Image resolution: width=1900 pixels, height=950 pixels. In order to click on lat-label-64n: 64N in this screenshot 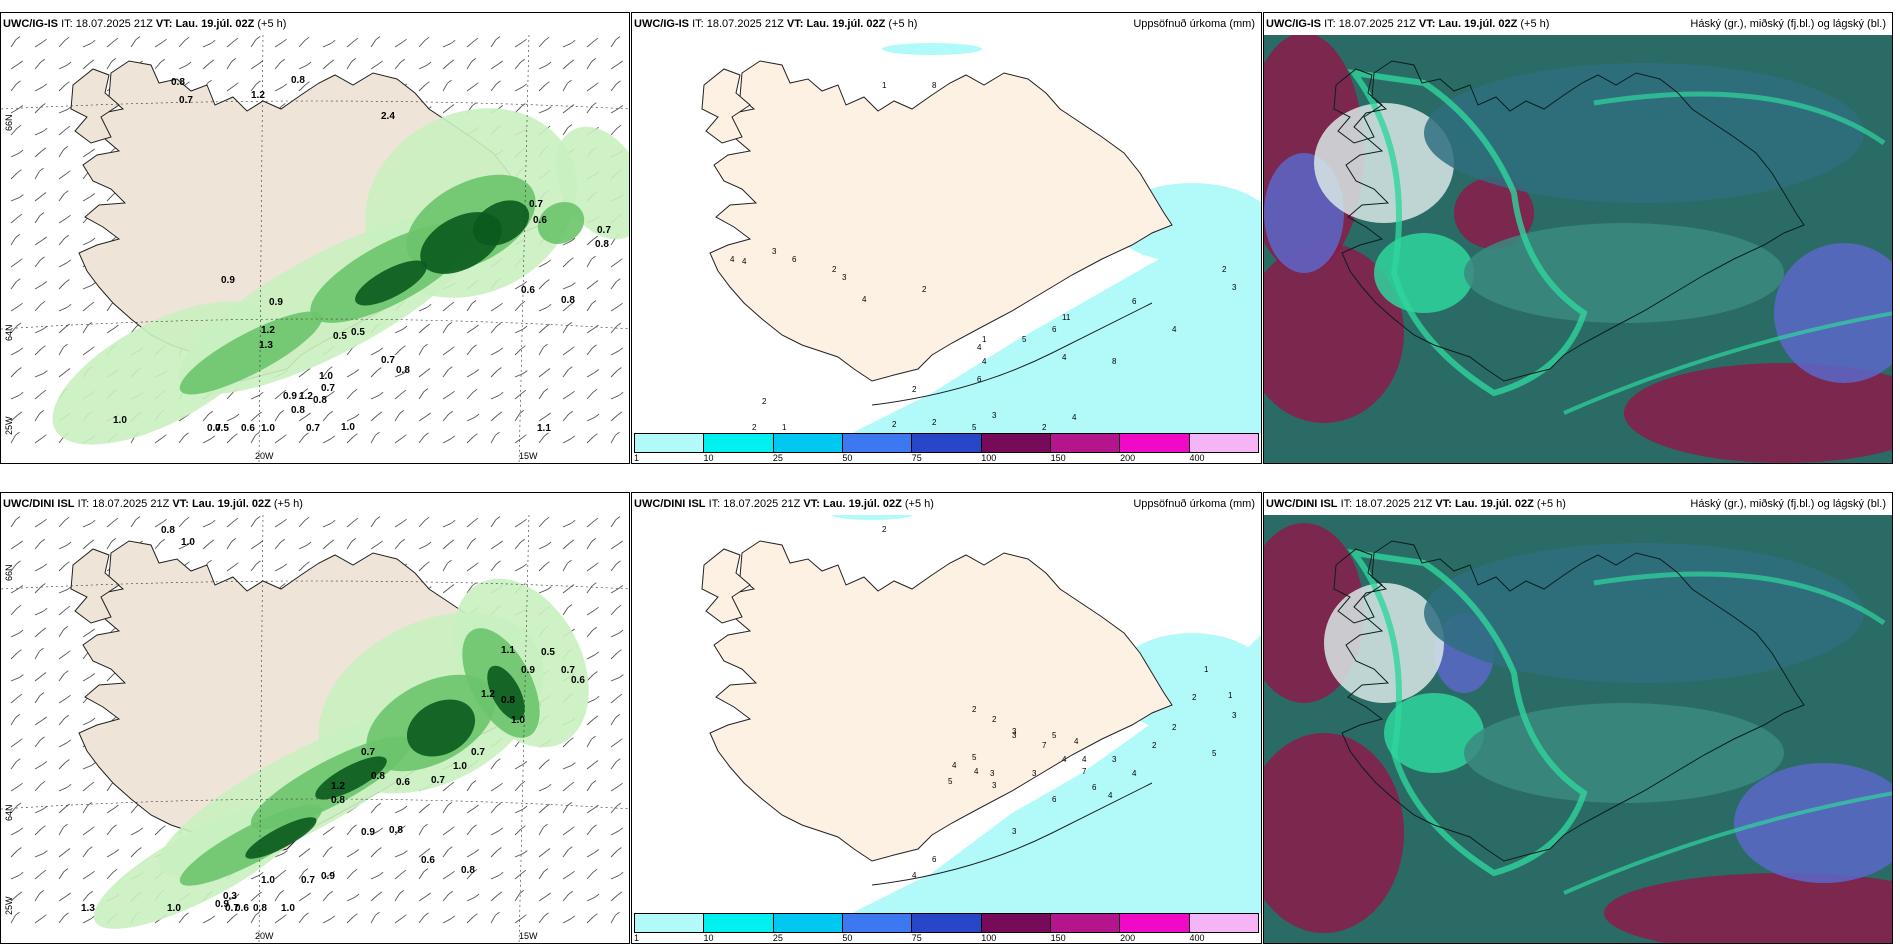, I will do `click(9, 812)`.